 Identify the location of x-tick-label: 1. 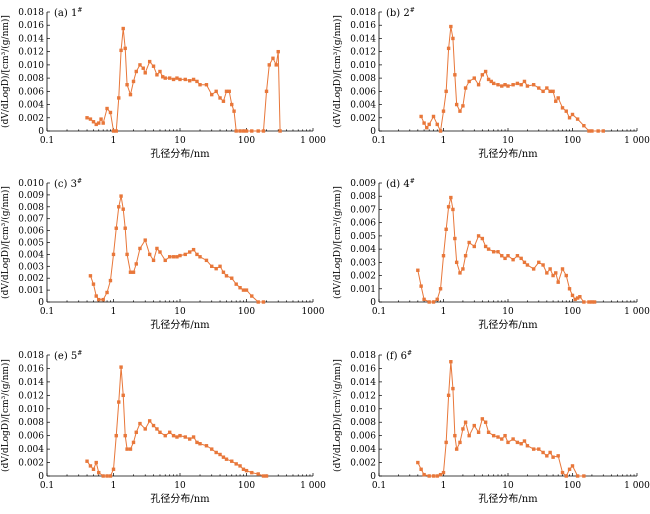
(114, 312).